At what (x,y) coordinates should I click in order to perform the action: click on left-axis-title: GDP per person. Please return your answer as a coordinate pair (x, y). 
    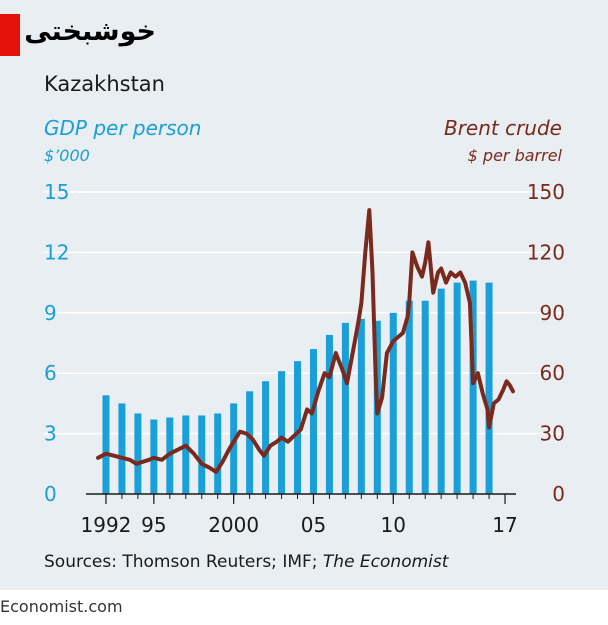
    Looking at the image, I should click on (123, 128).